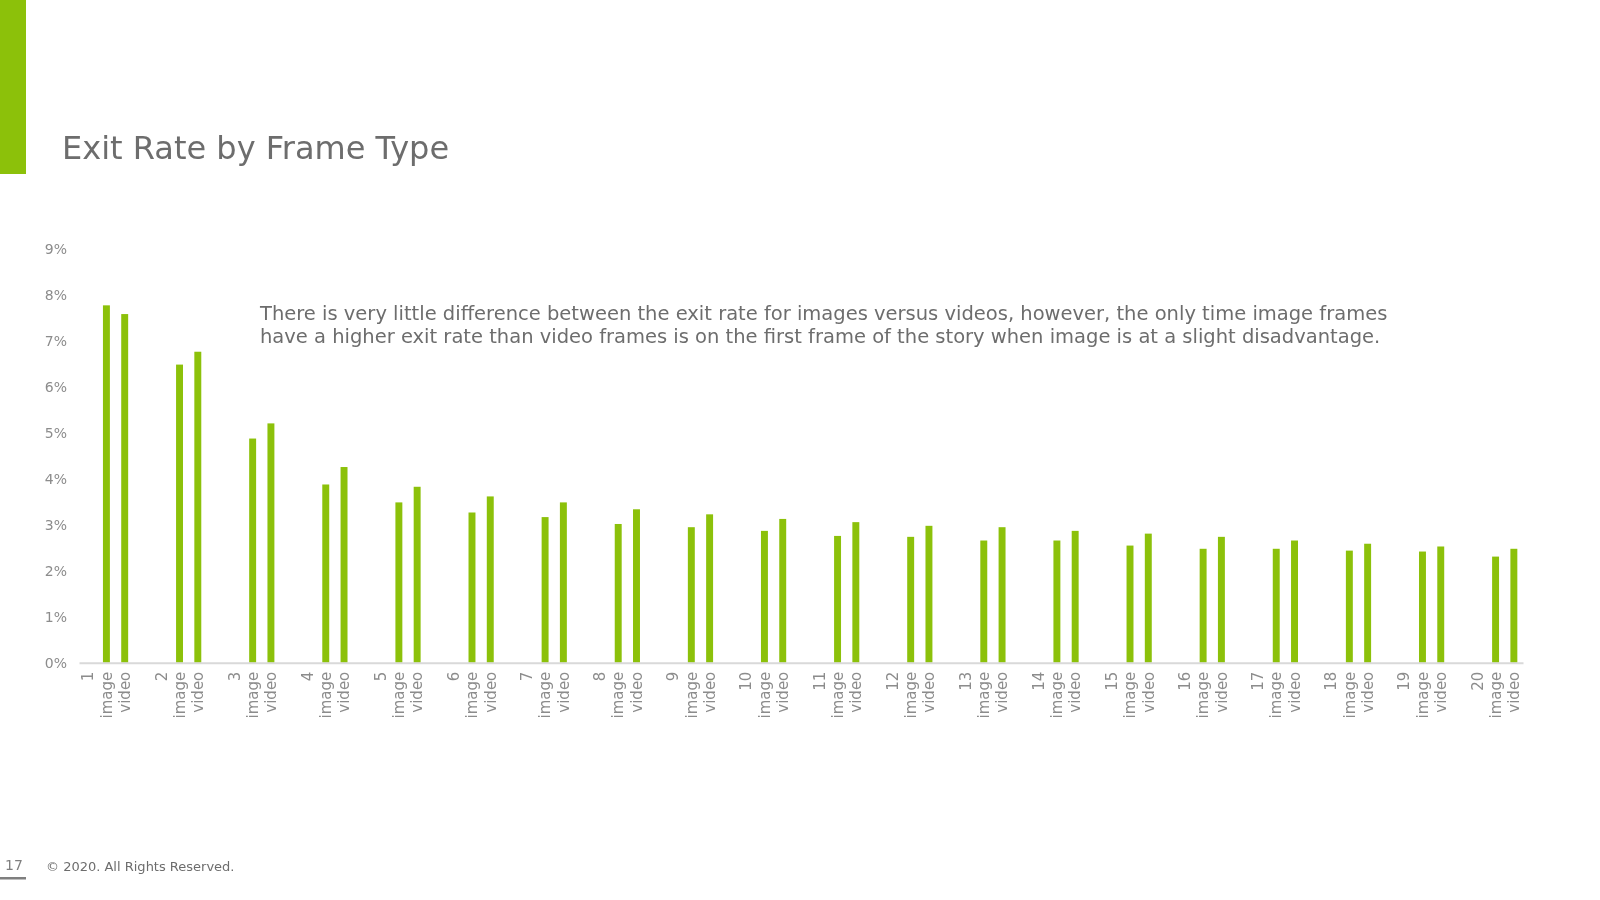  I want to click on y-tick-label: 8%, so click(55, 295).